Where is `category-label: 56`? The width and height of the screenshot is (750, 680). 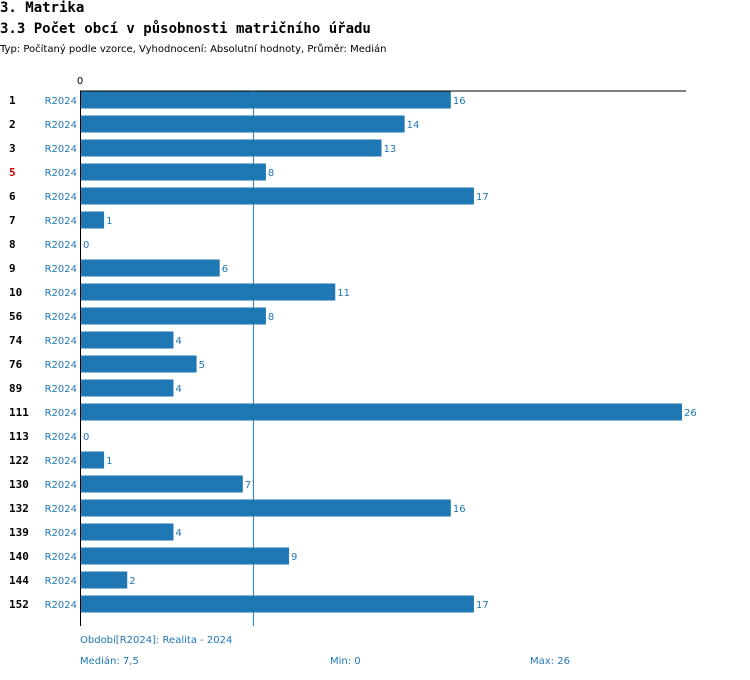 category-label: 56 is located at coordinates (16, 316).